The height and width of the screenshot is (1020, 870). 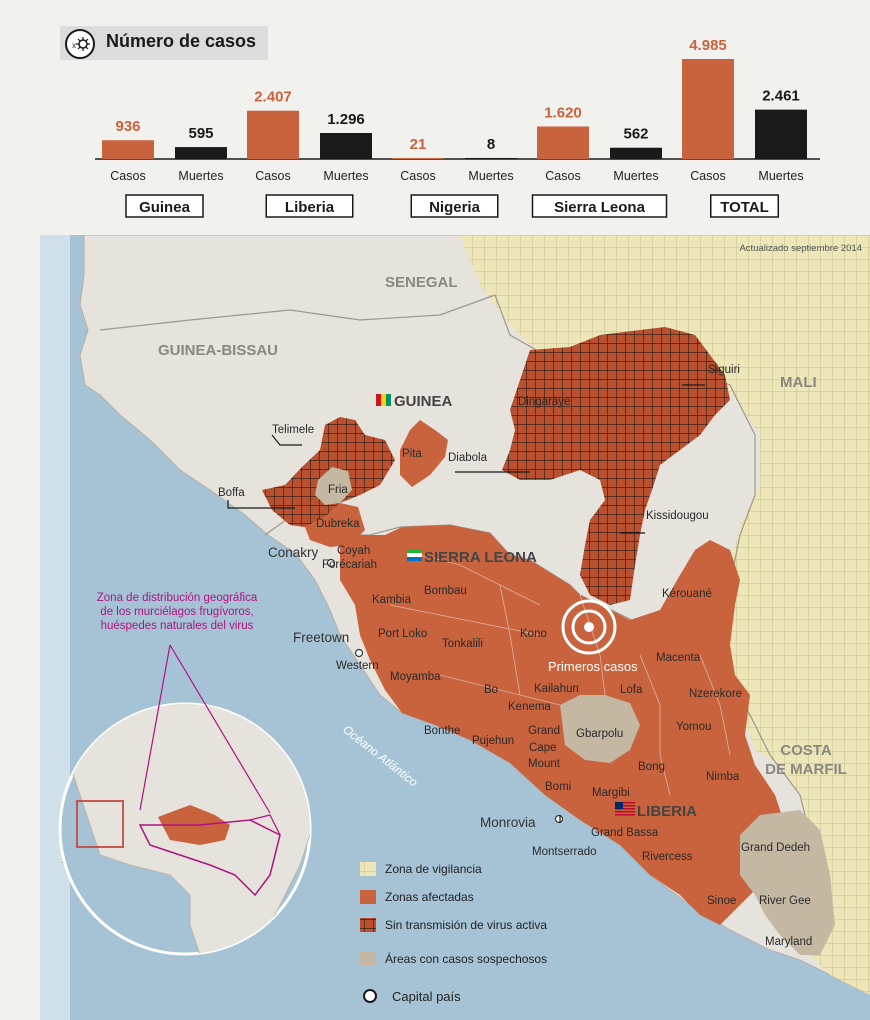 I want to click on place-label: Forécariah, so click(x=349, y=565).